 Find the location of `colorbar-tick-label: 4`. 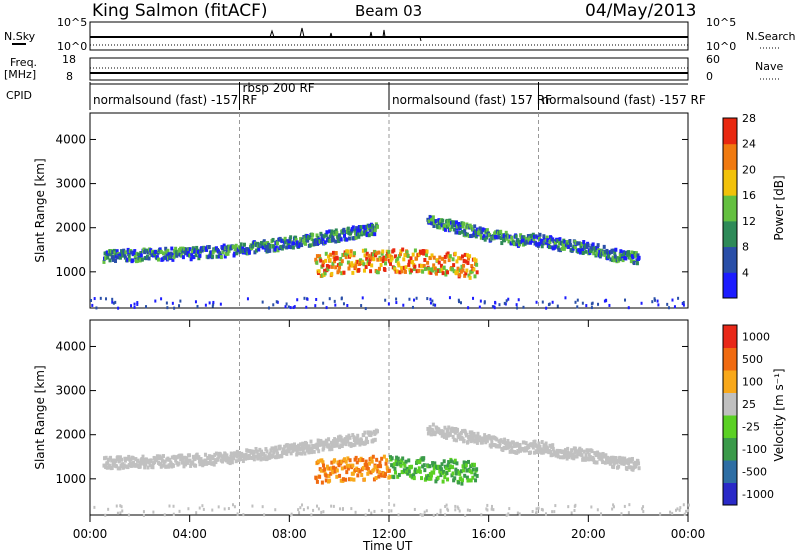

colorbar-tick-label: 4 is located at coordinates (745, 272).